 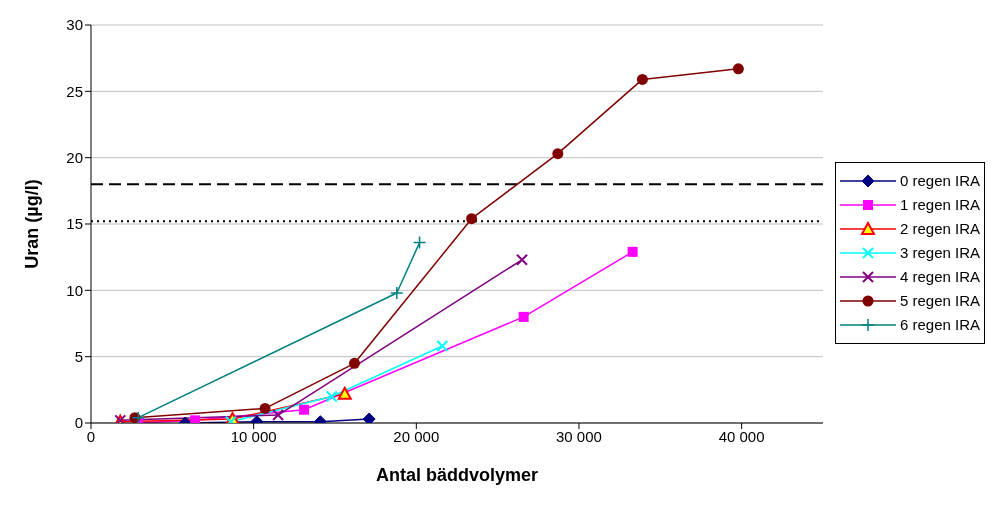 What do you see at coordinates (78, 423) in the screenshot?
I see `y-tick-label: 0` at bounding box center [78, 423].